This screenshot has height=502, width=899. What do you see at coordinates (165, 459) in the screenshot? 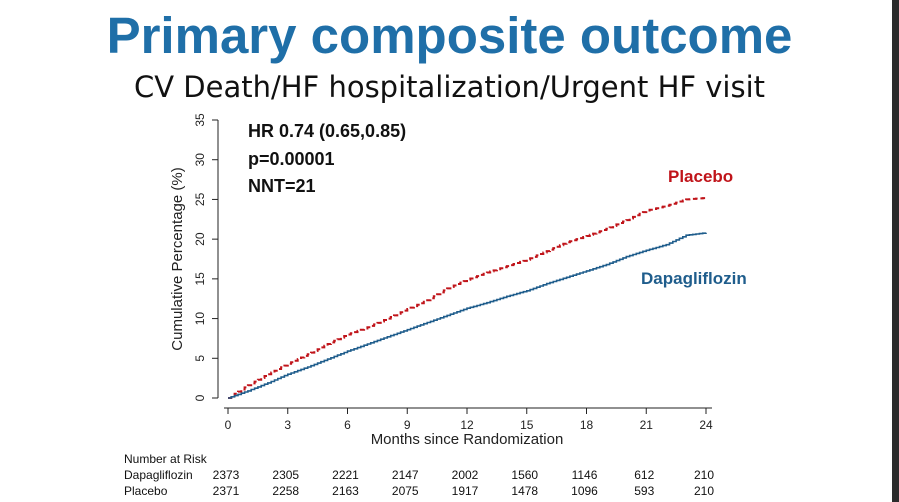
I see `at-risk-title: Number at Risk` at bounding box center [165, 459].